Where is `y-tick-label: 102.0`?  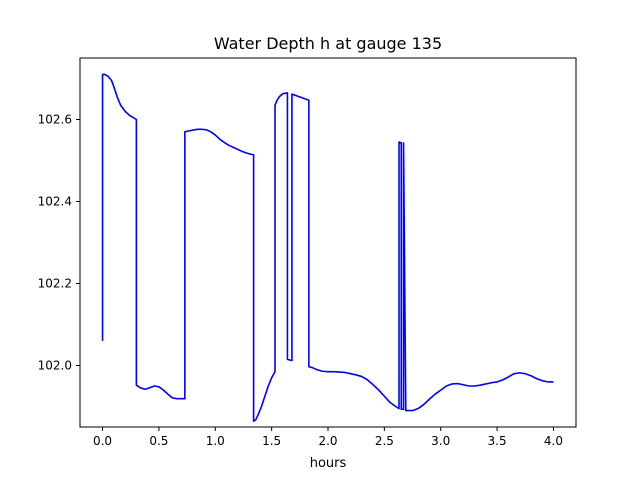 y-tick-label: 102.0 is located at coordinates (55, 366).